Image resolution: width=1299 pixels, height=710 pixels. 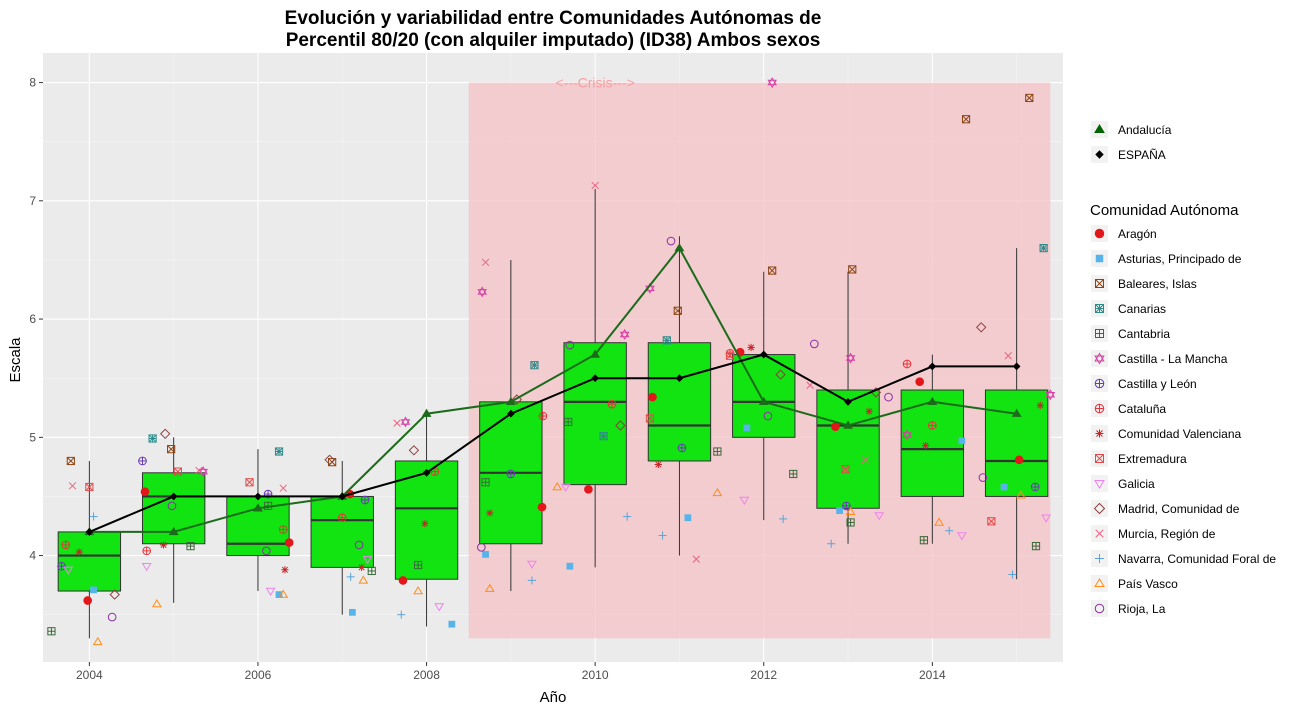 What do you see at coordinates (1142, 155) in the screenshot?
I see `legend-label: ESPAÑA` at bounding box center [1142, 155].